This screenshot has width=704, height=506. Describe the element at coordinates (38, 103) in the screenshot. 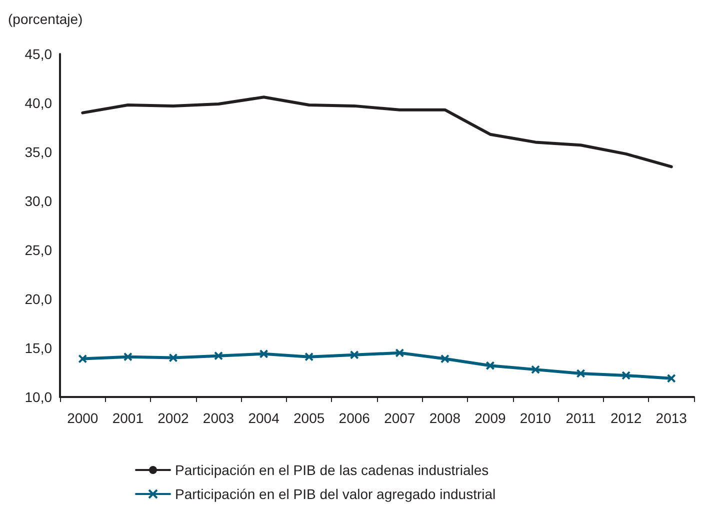

I see `y-tick-label: 40,0` at that location.